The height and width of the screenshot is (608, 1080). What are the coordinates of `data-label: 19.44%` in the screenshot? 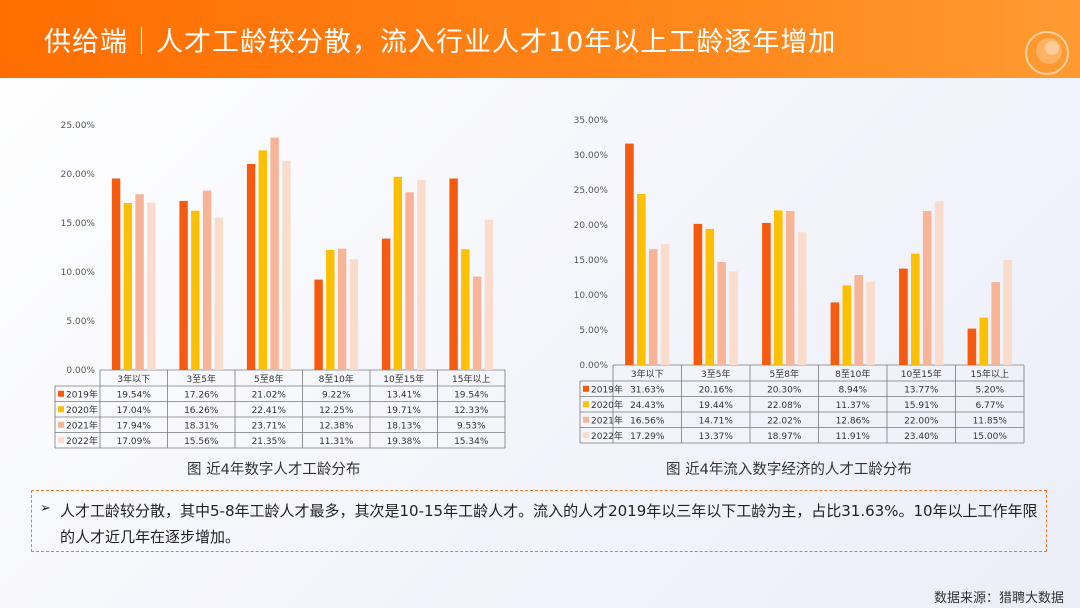 It's located at (716, 406).